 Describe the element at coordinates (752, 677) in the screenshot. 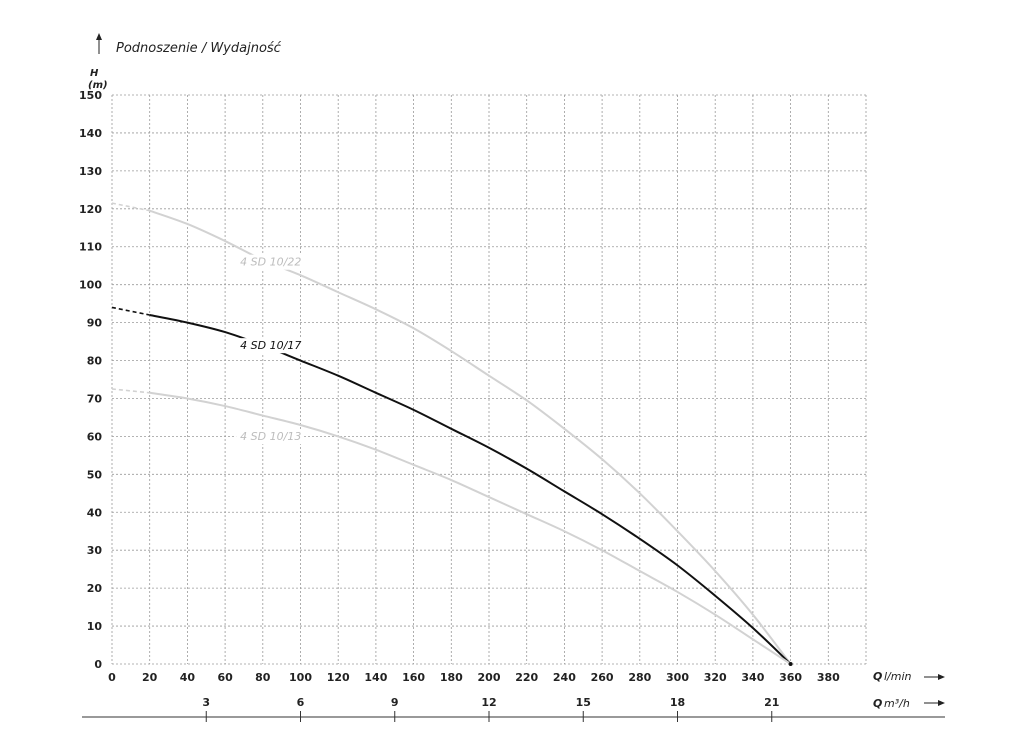

I see `x-tick-label: 340` at that location.